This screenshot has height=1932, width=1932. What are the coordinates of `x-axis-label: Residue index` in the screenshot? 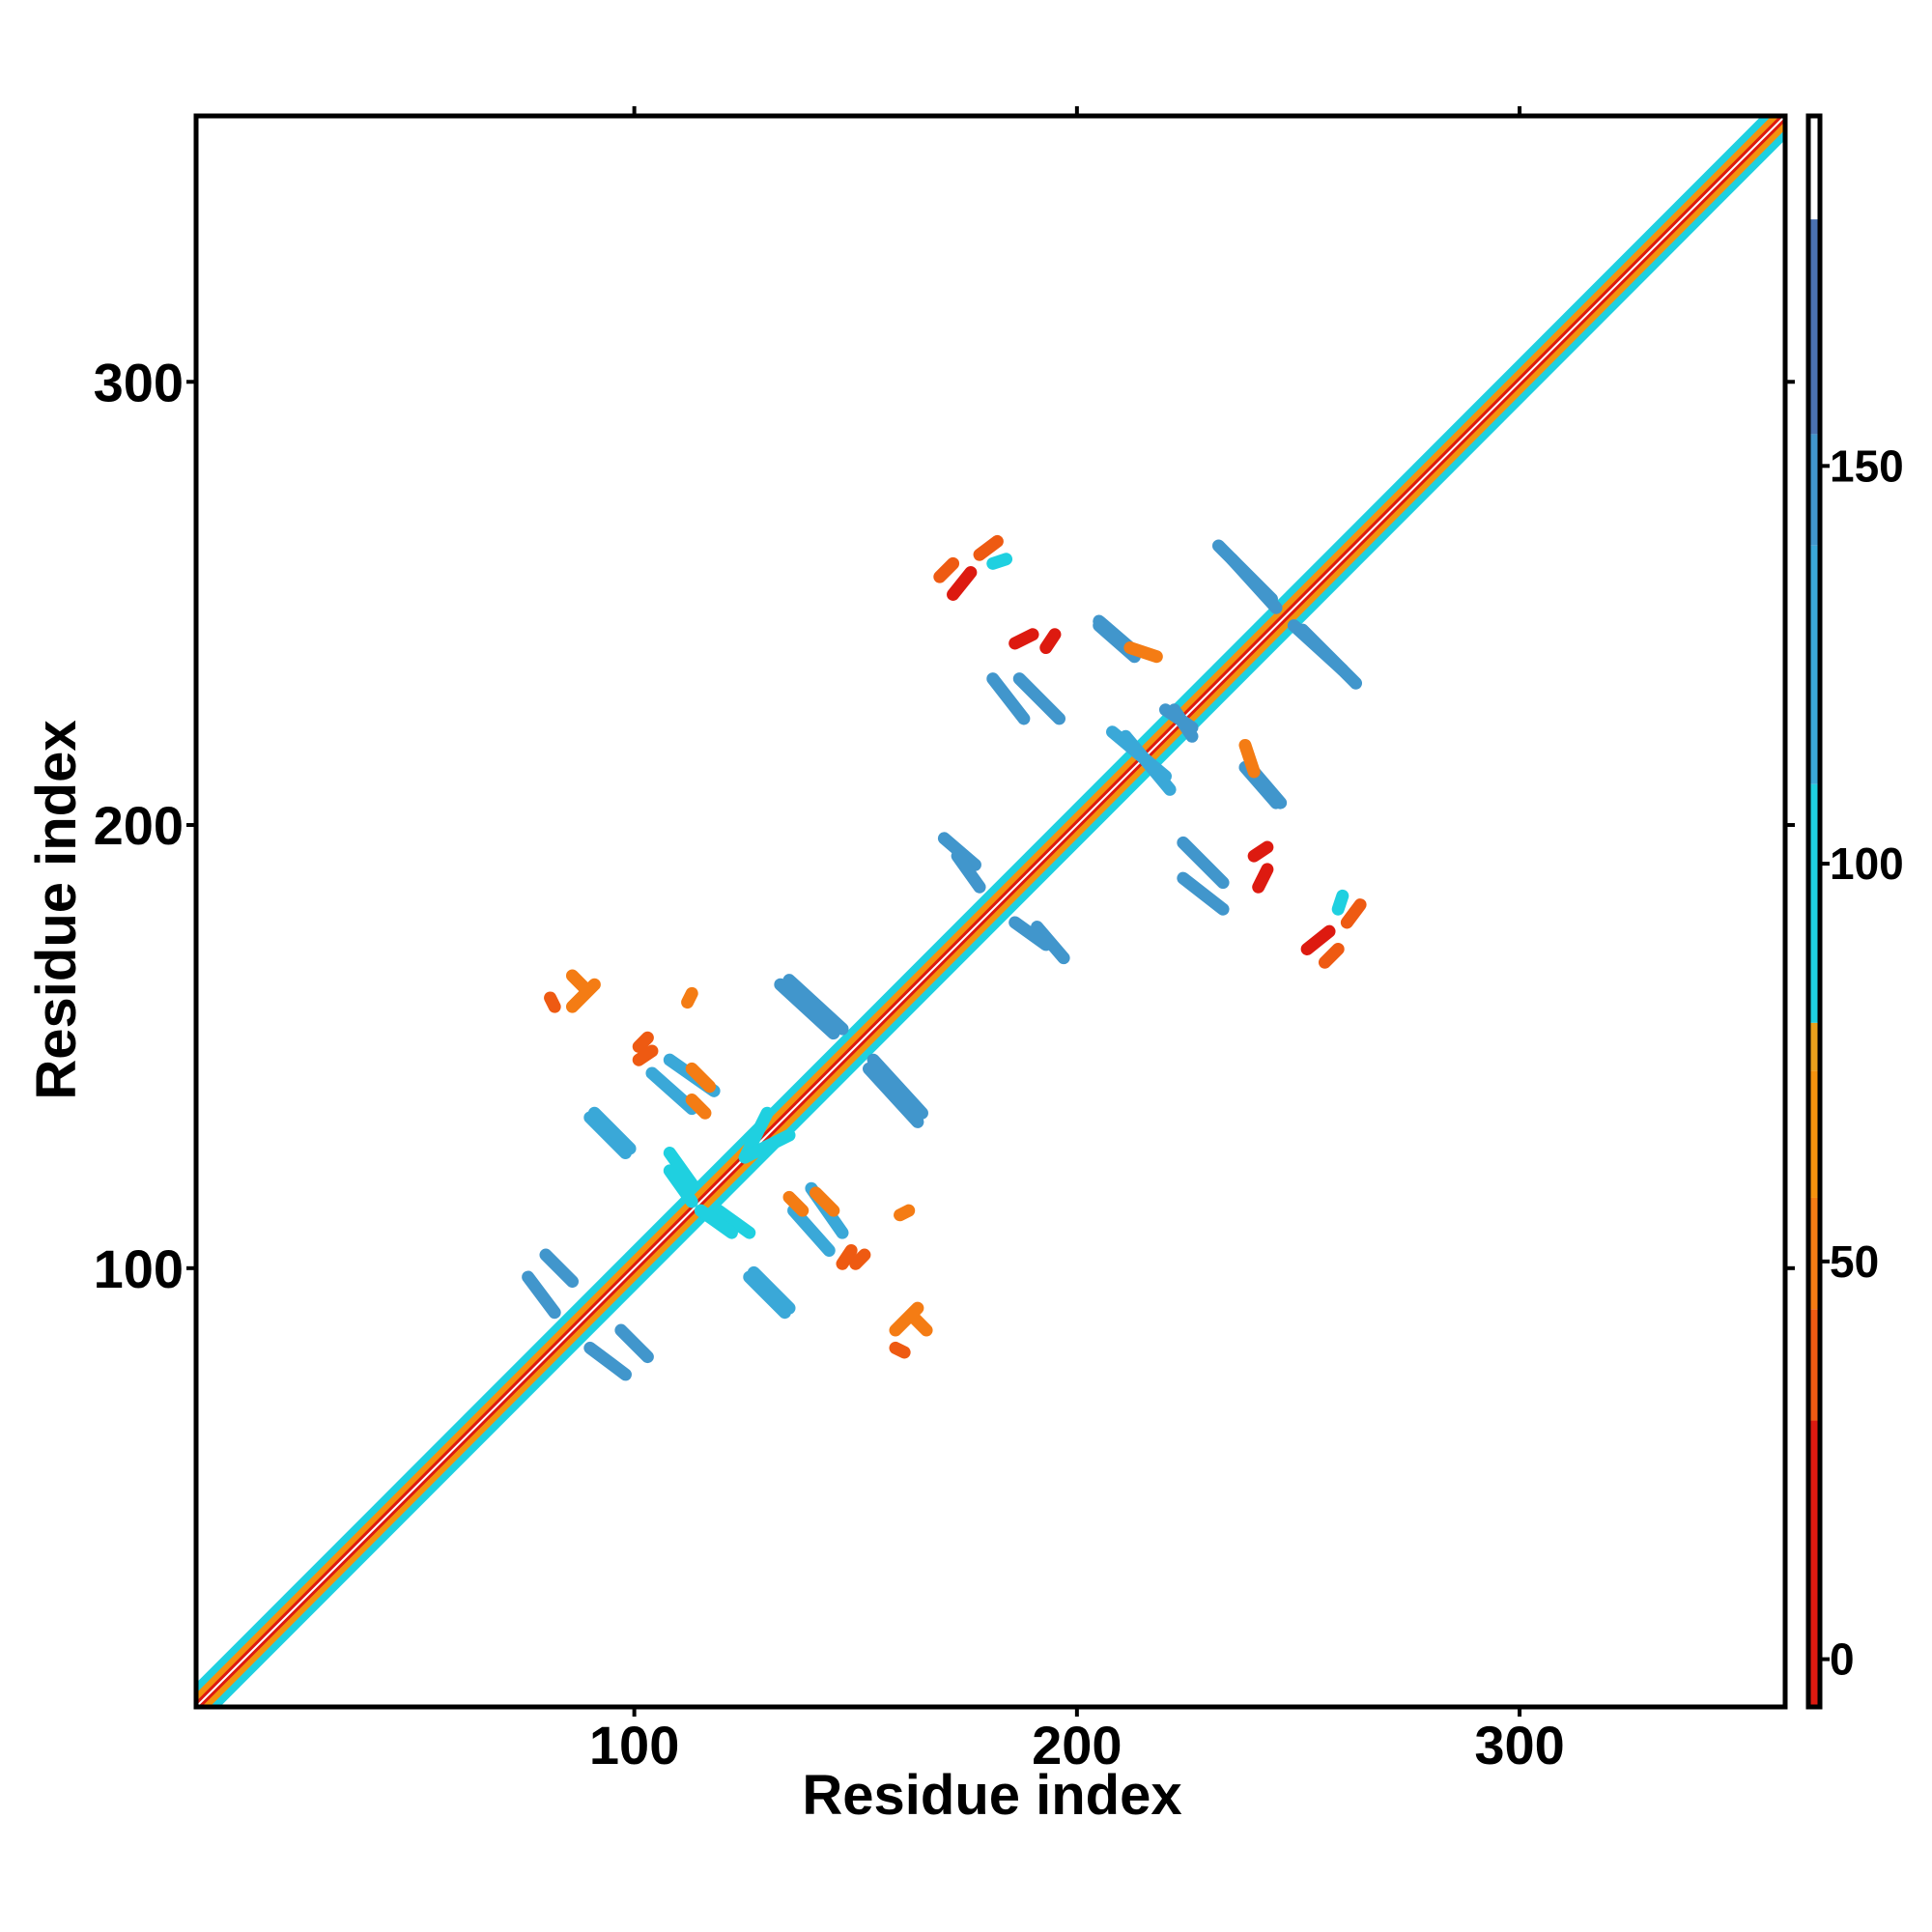 It's located at (992, 1795).